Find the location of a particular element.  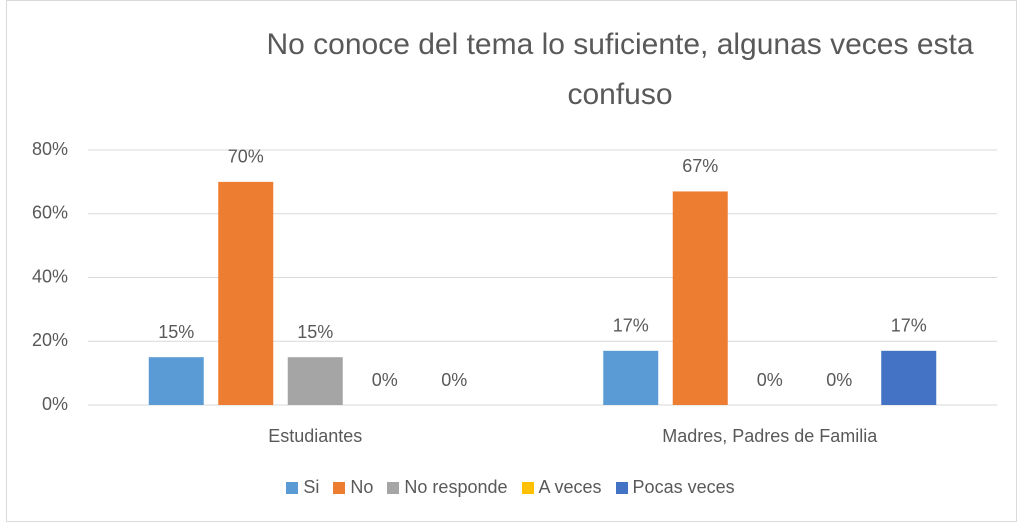

legend: Si No No responde A veces Pocas veces is located at coordinates (510, 487).